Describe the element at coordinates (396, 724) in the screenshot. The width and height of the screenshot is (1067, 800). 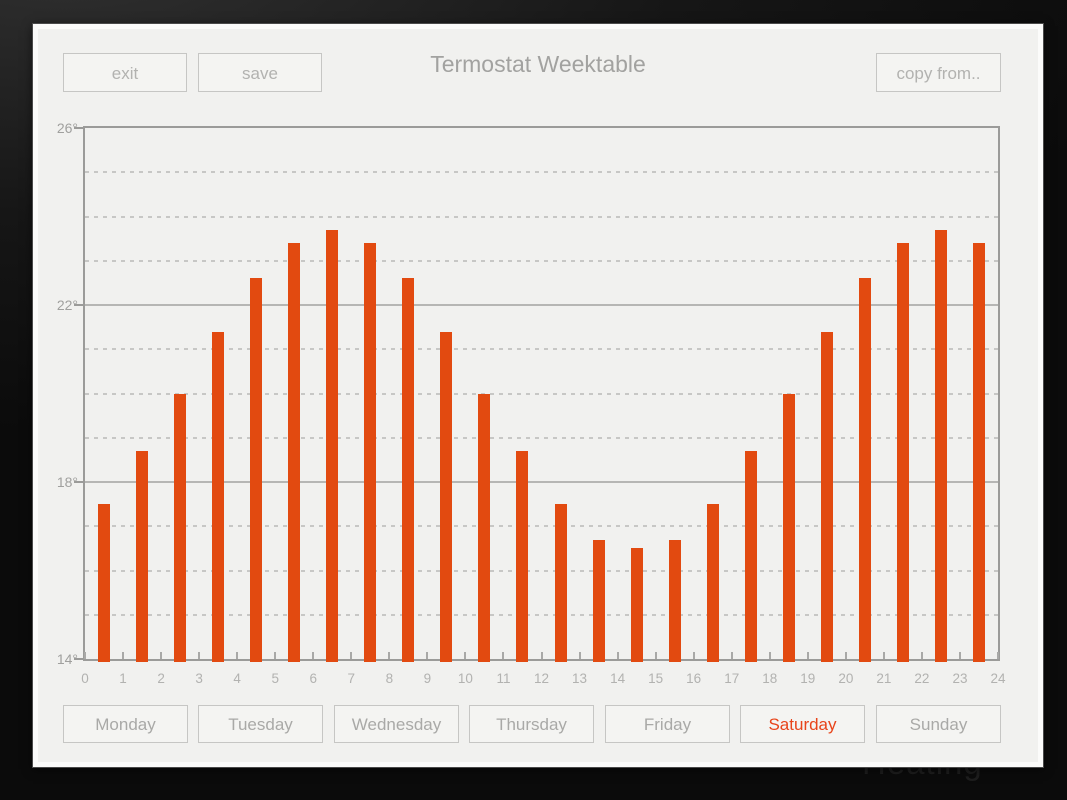
I see `day-tab-wednesday: Wednesday` at that location.